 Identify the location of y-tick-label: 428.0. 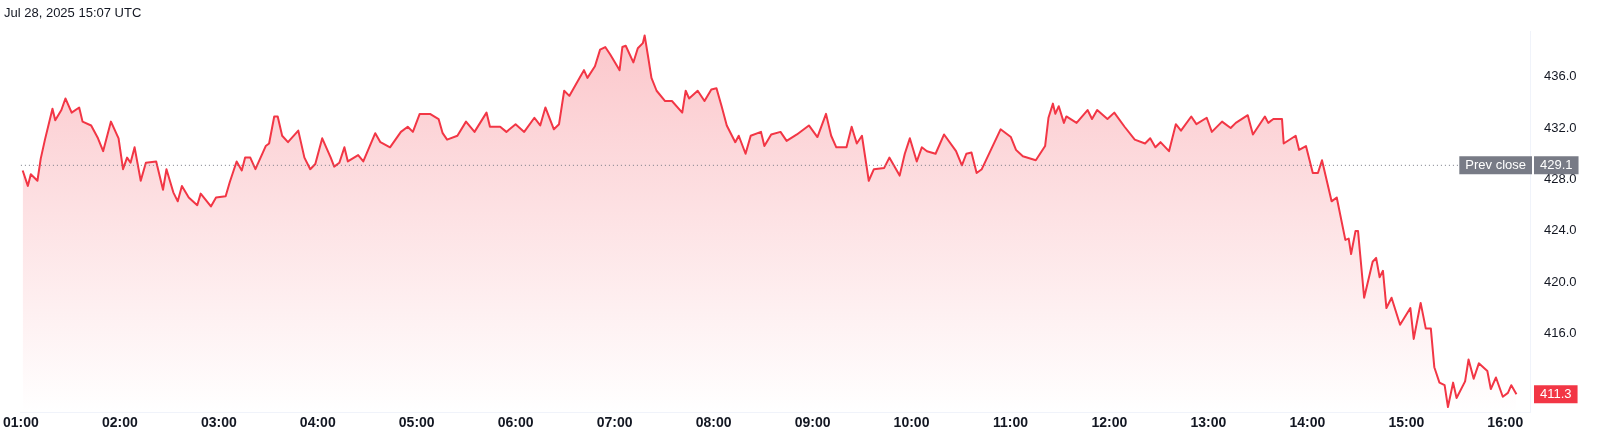
(1560, 179).